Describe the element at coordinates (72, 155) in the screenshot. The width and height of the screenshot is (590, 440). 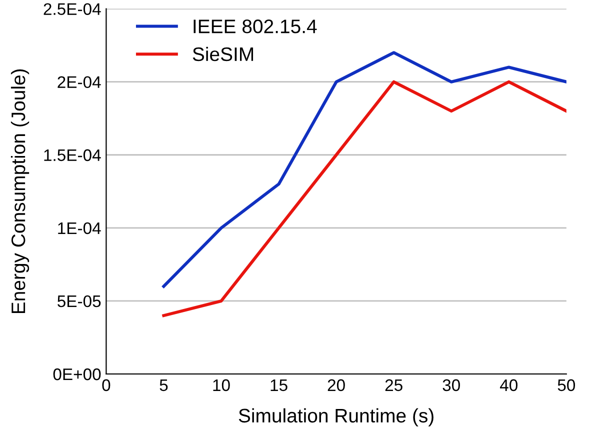
I see `y-tick-label: 1.5E-04` at that location.